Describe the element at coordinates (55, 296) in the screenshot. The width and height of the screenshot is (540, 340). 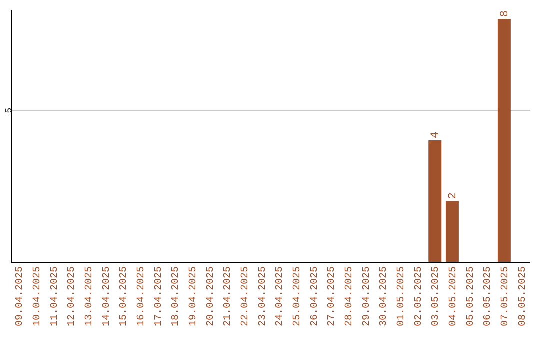
I see `x-tick-label: 11.04.2025` at that location.